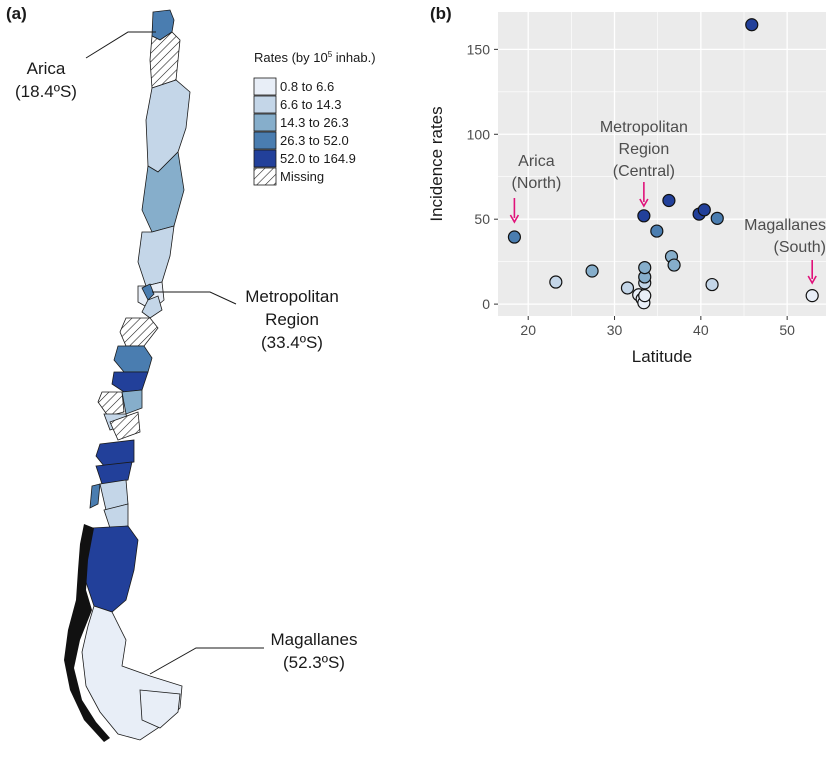 Image resolution: width=836 pixels, height=757 pixels. What do you see at coordinates (644, 127) in the screenshot?
I see `annotation-text-1-0: Metropolitan` at bounding box center [644, 127].